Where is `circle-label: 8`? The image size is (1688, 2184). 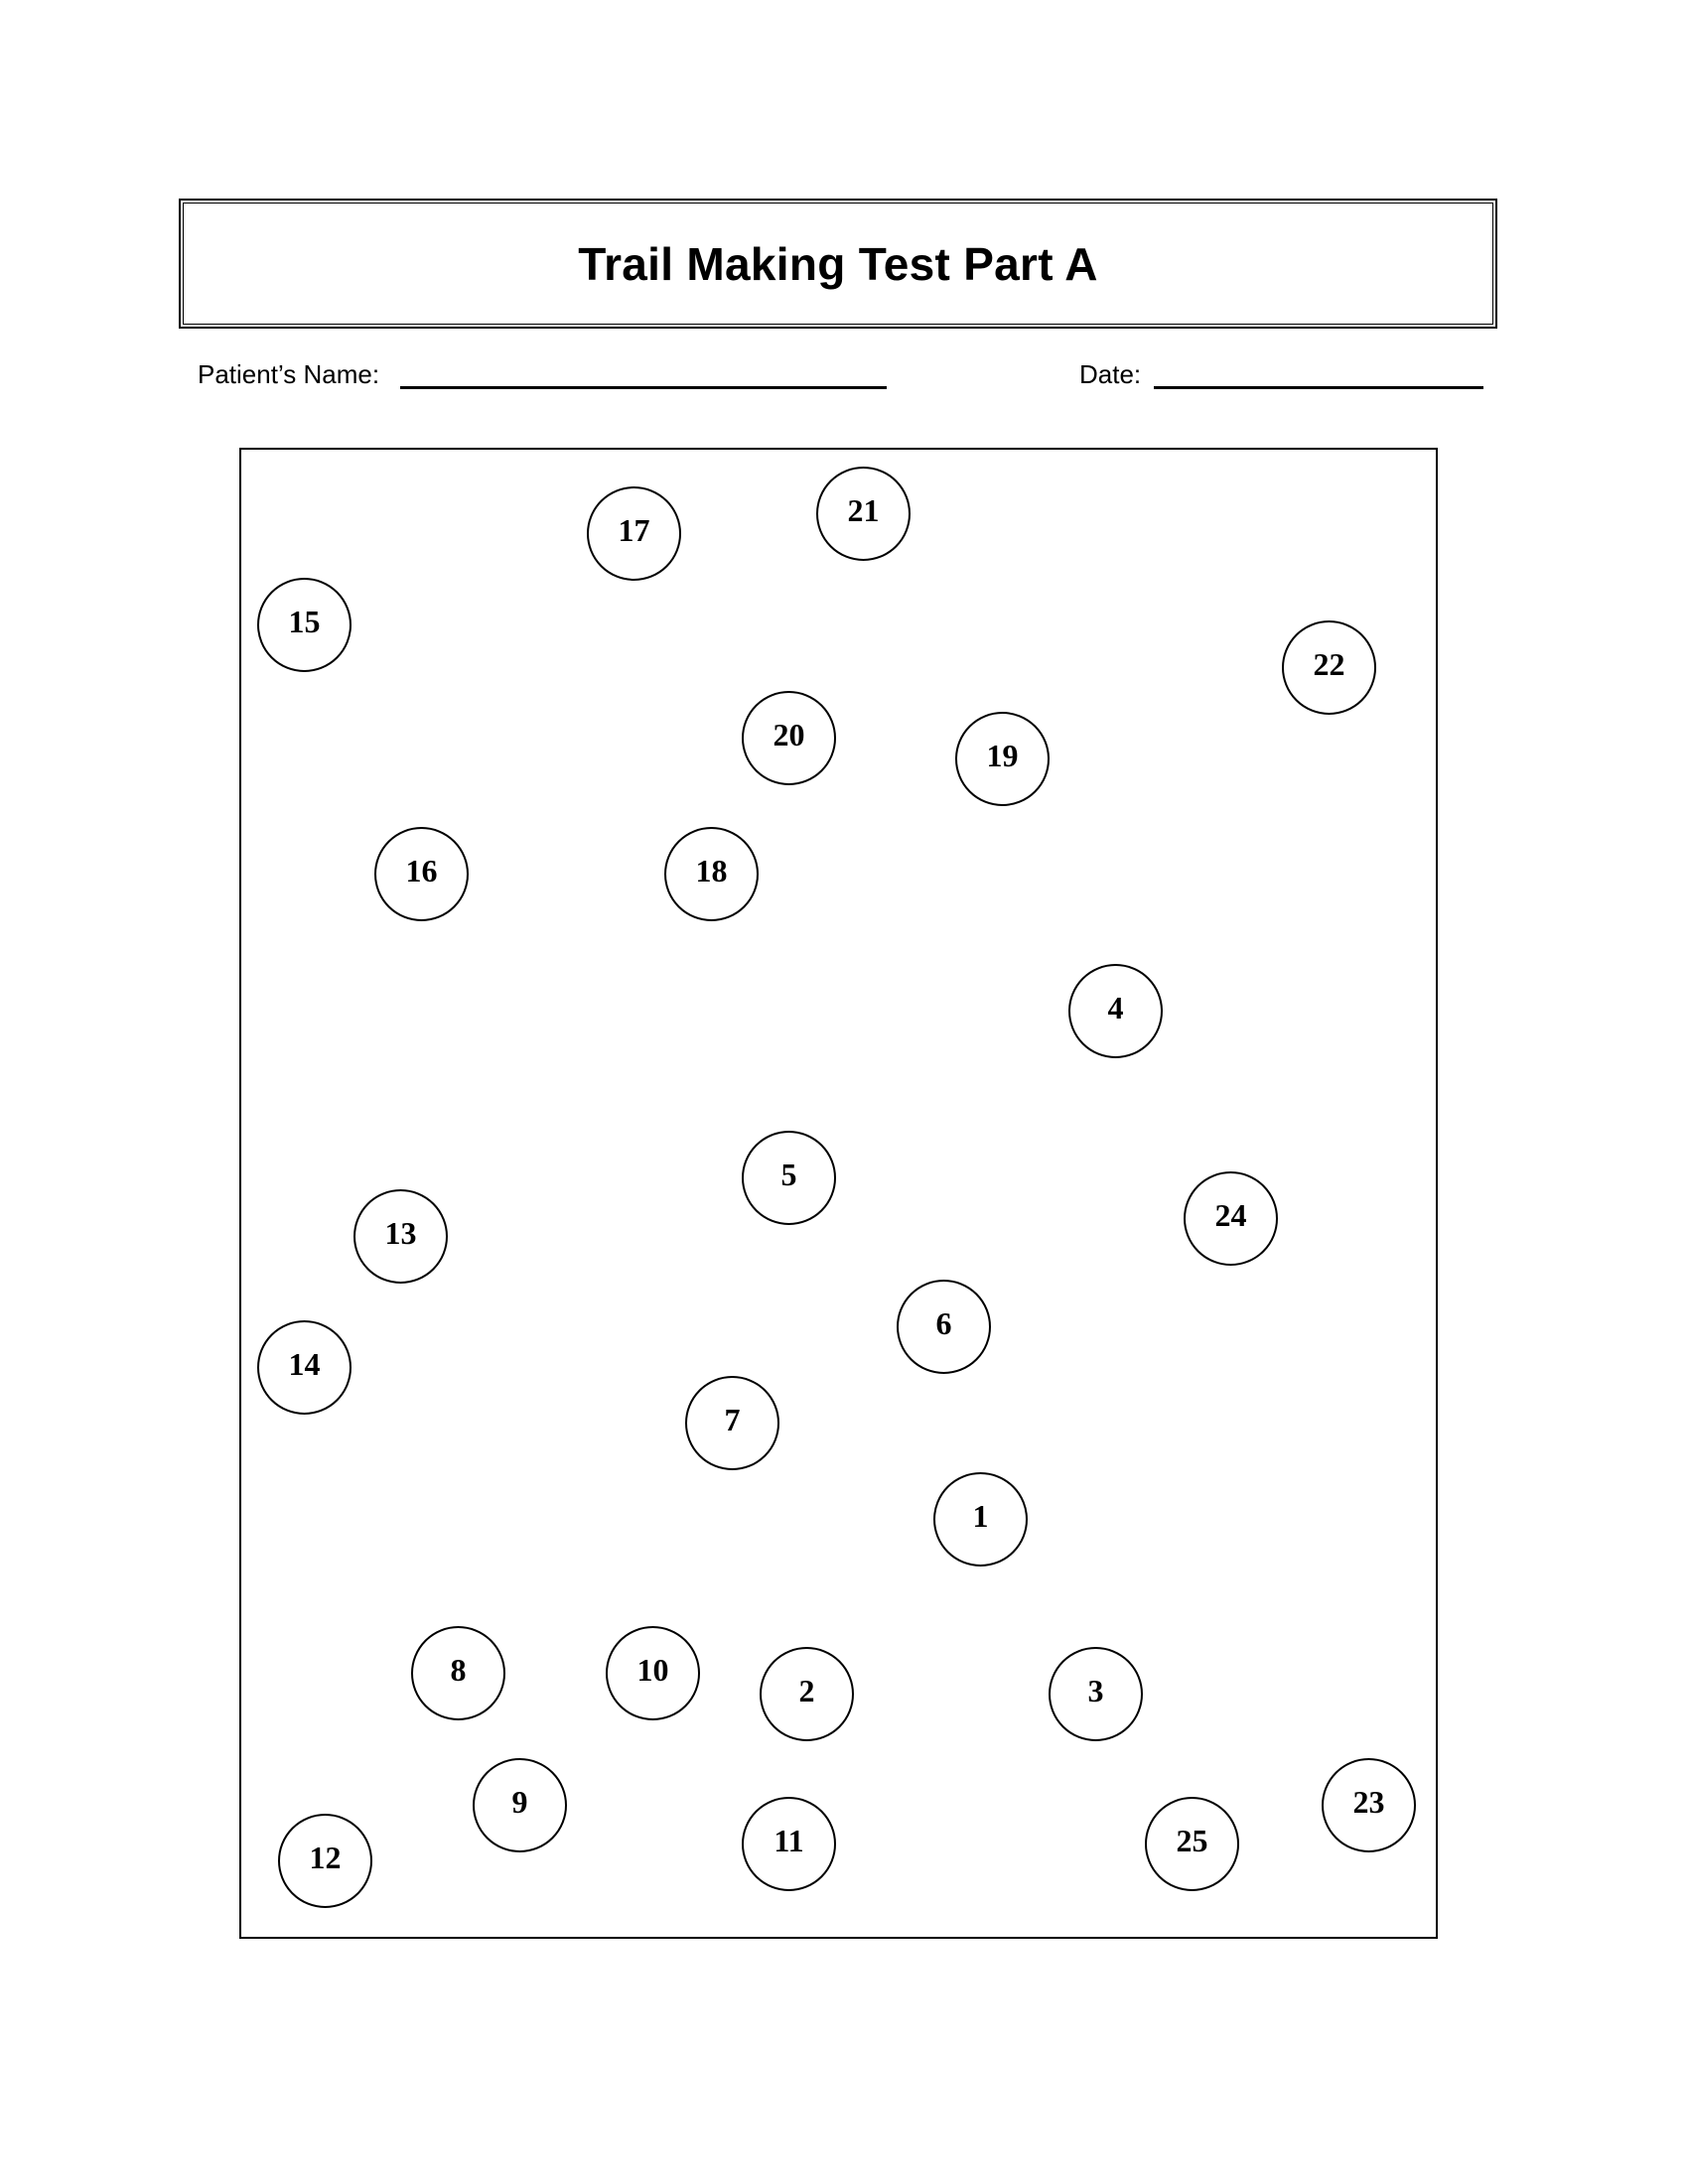
circle-label: 8 is located at coordinates (458, 1670).